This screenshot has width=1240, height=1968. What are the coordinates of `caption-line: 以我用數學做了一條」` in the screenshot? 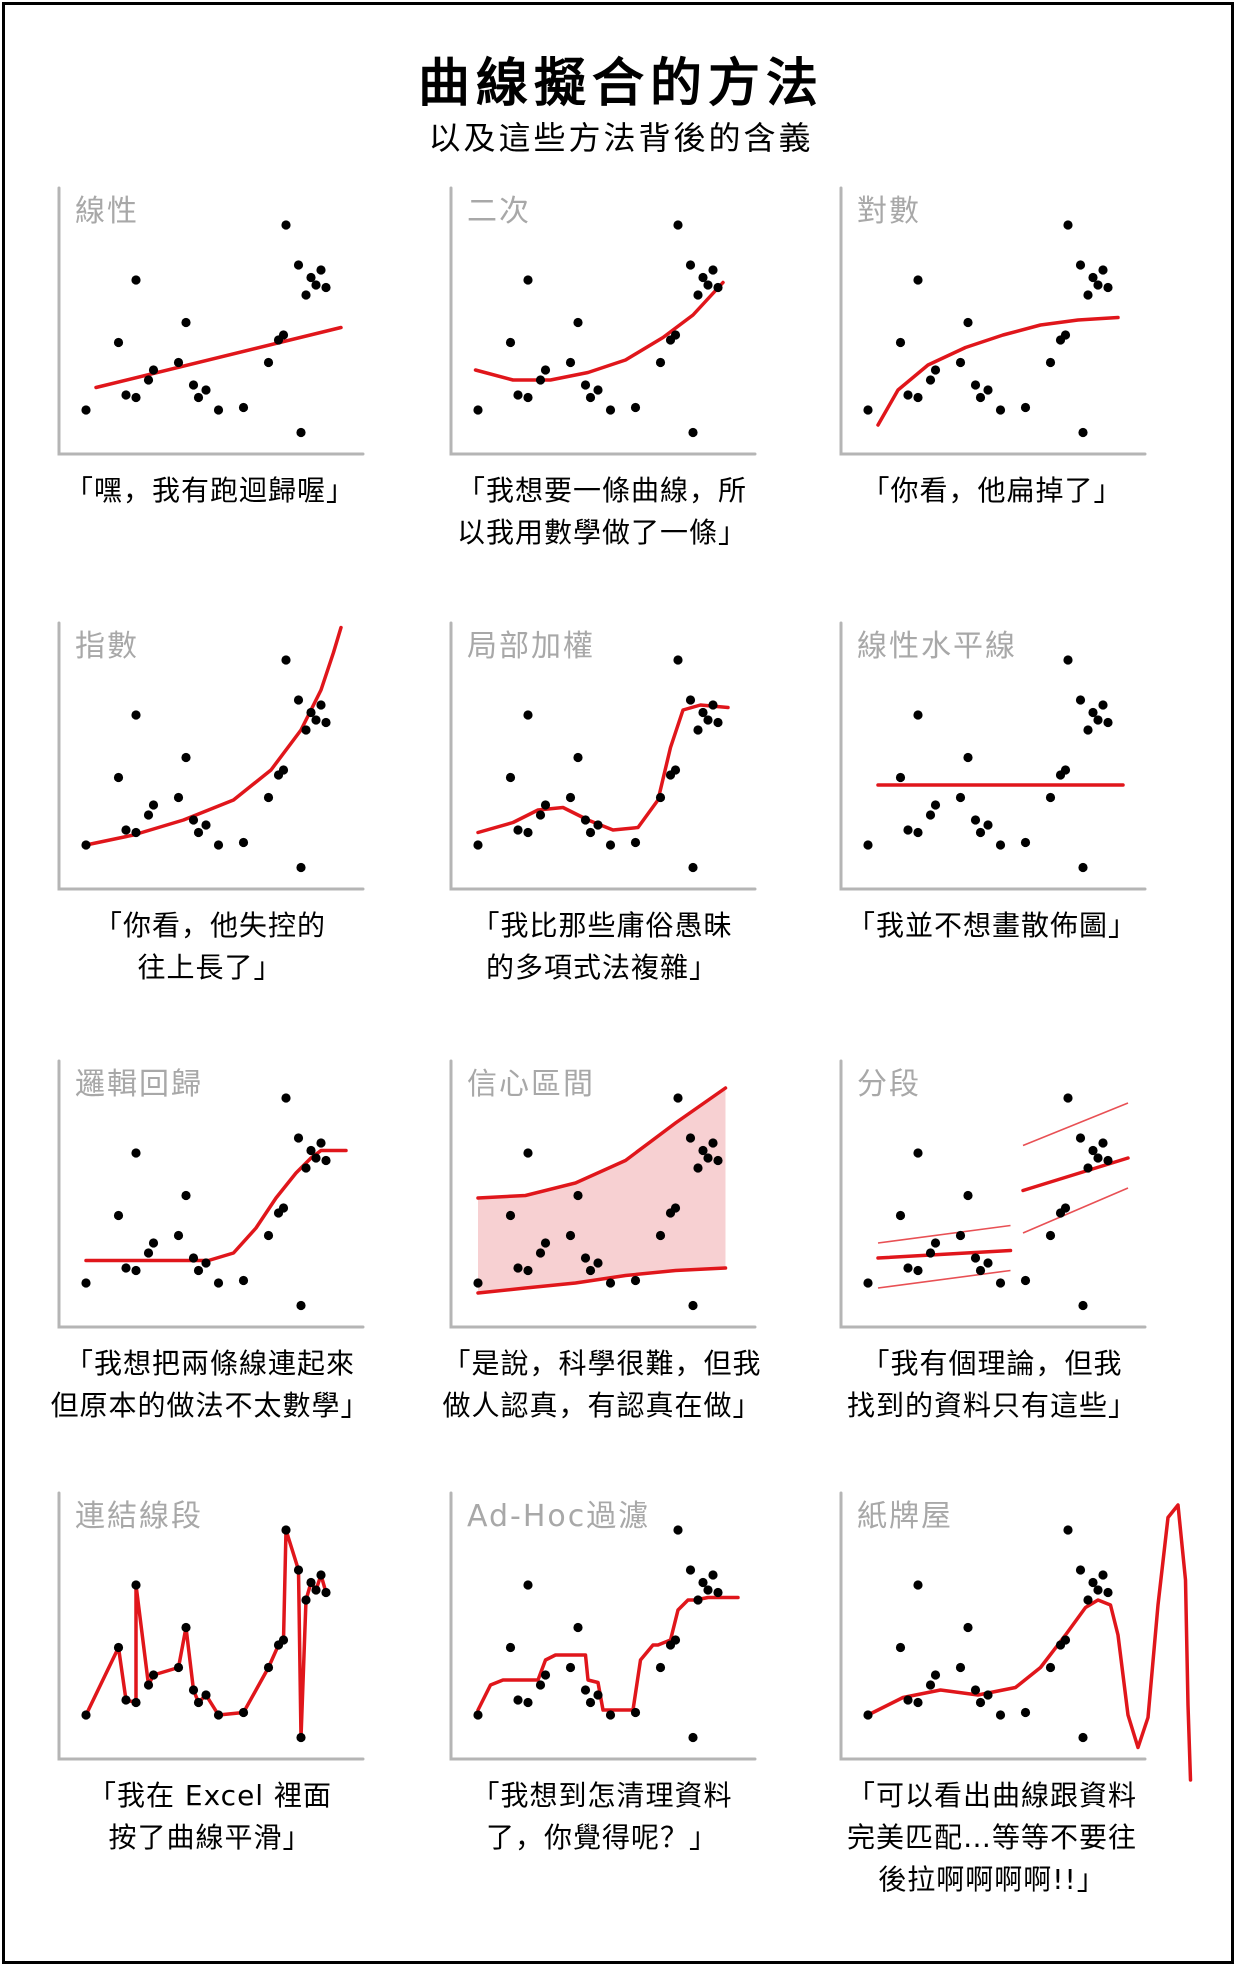 It's located at (601, 532).